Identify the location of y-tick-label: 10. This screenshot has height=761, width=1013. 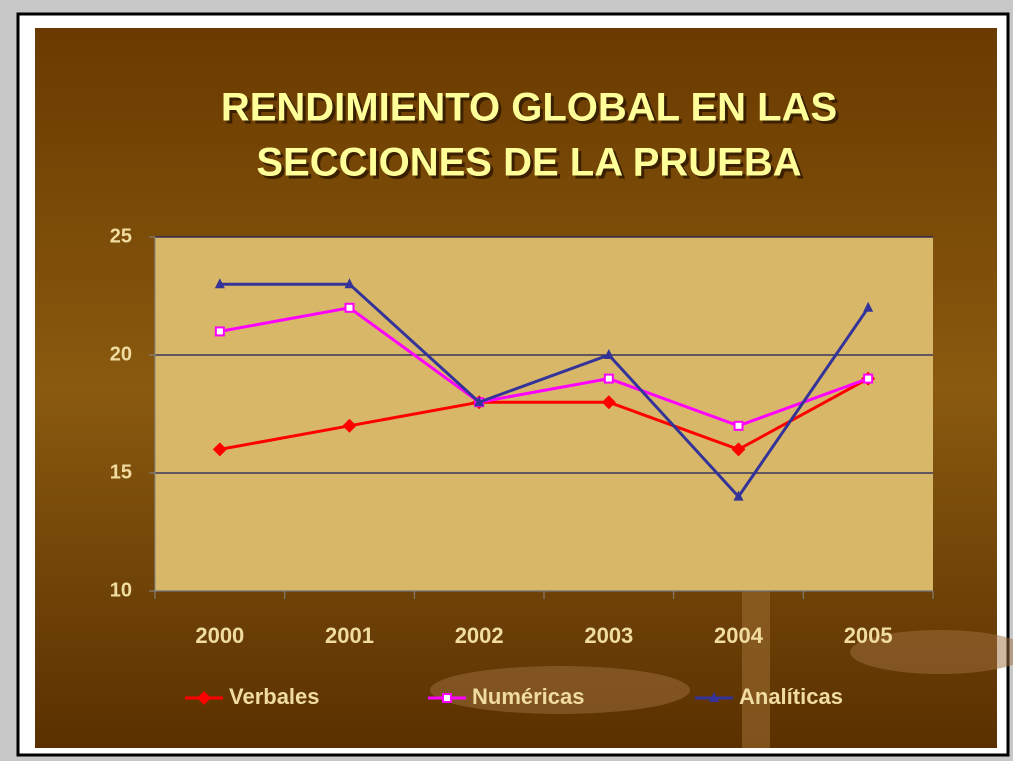
(121, 590).